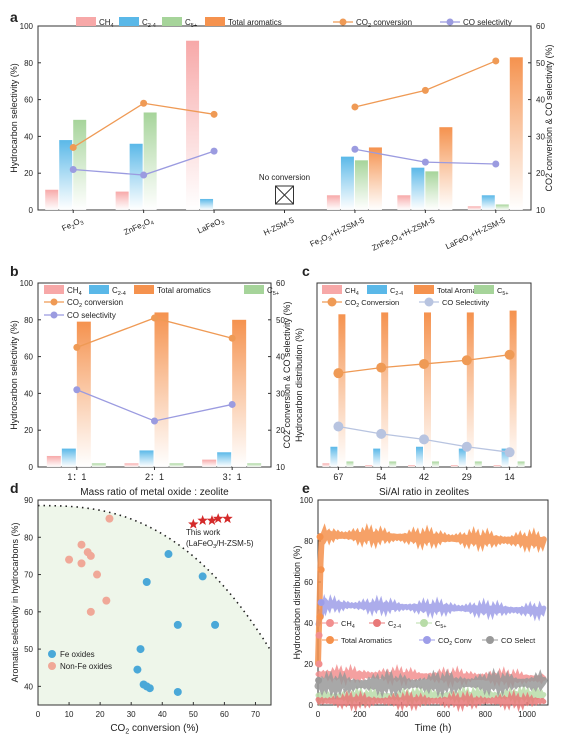 The image size is (561, 740). I want to click on legend-label: CO2 conversion, so click(384, 23).